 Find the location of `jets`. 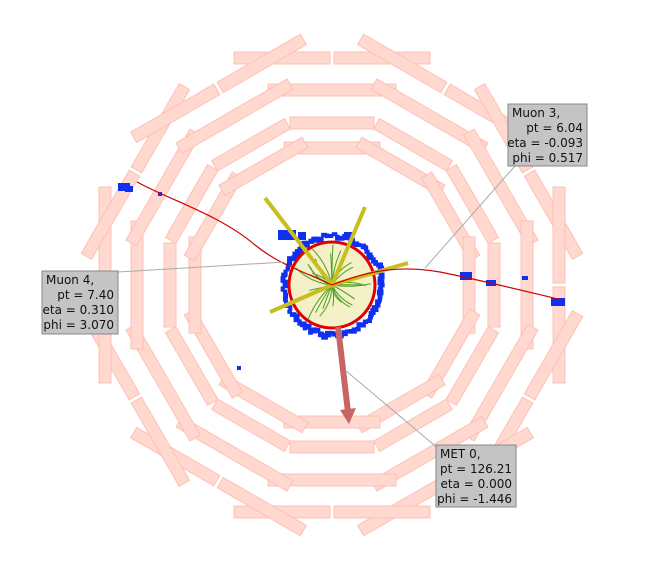

jets is located at coordinates (336, 255).